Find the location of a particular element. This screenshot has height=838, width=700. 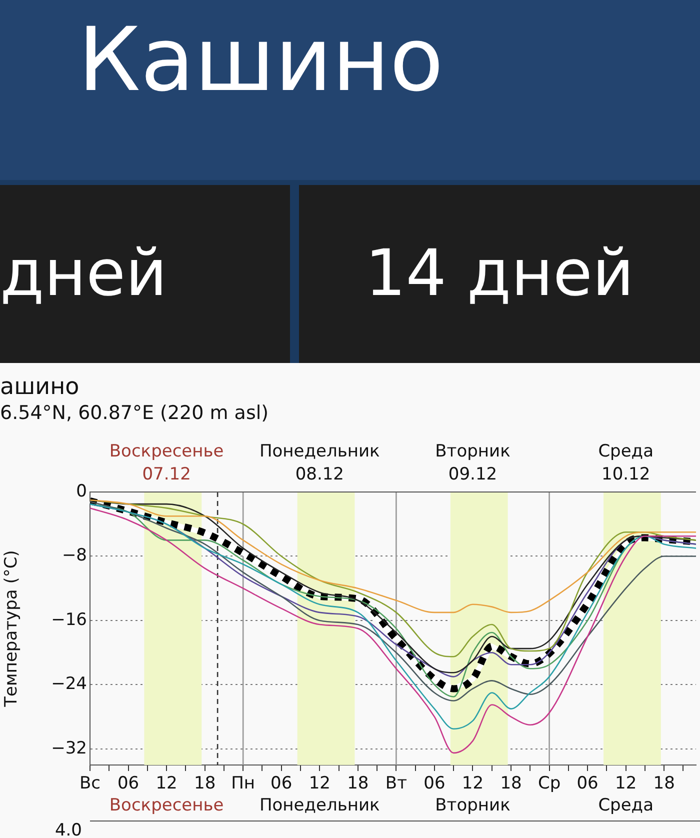

x-tick-label: Ср is located at coordinates (549, 784).